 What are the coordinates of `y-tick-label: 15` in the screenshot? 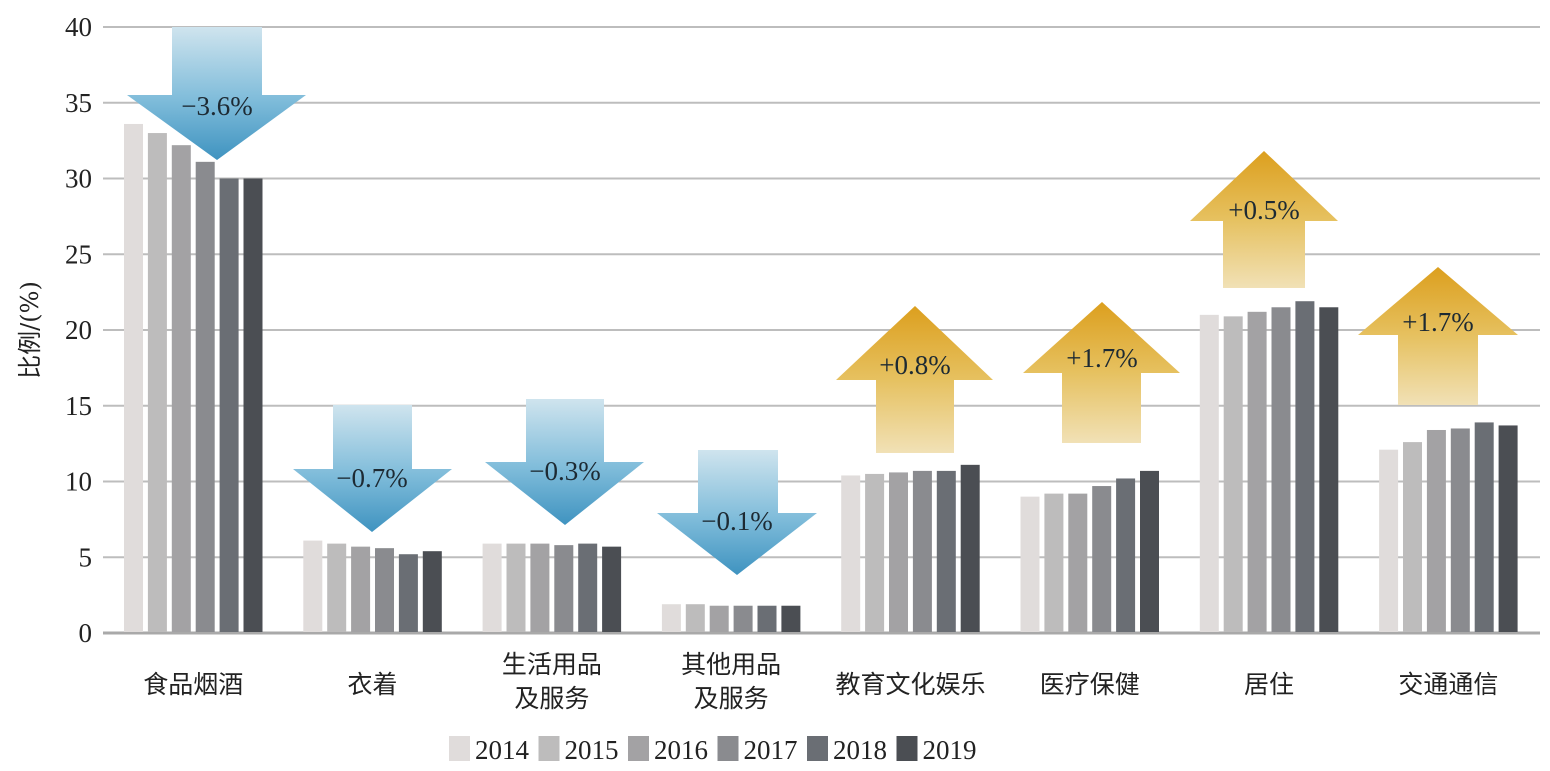 It's located at (78, 406).